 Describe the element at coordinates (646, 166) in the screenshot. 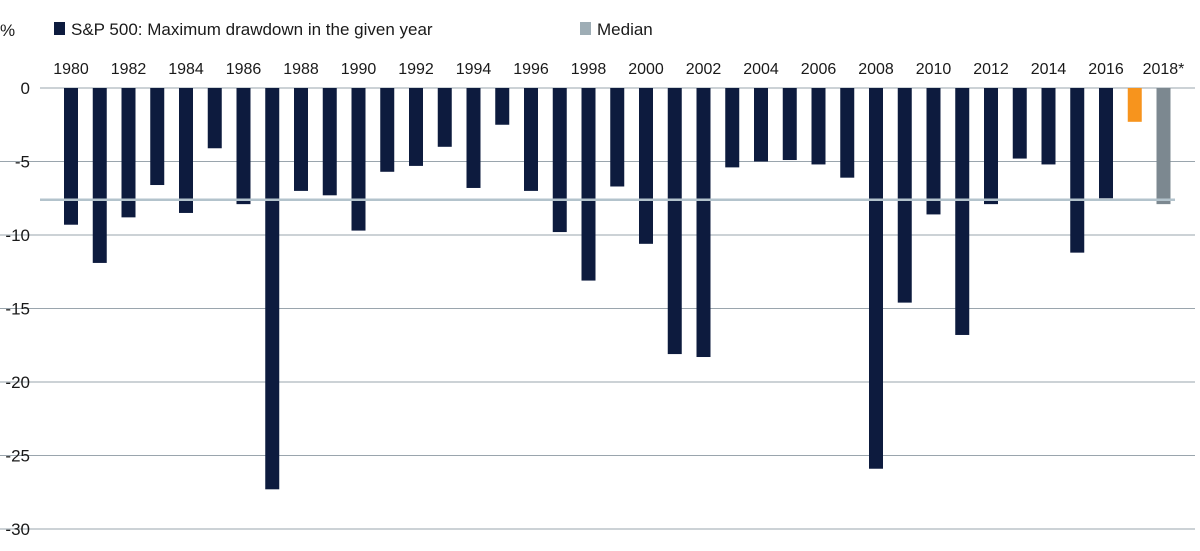

I see `bar-2000` at that location.